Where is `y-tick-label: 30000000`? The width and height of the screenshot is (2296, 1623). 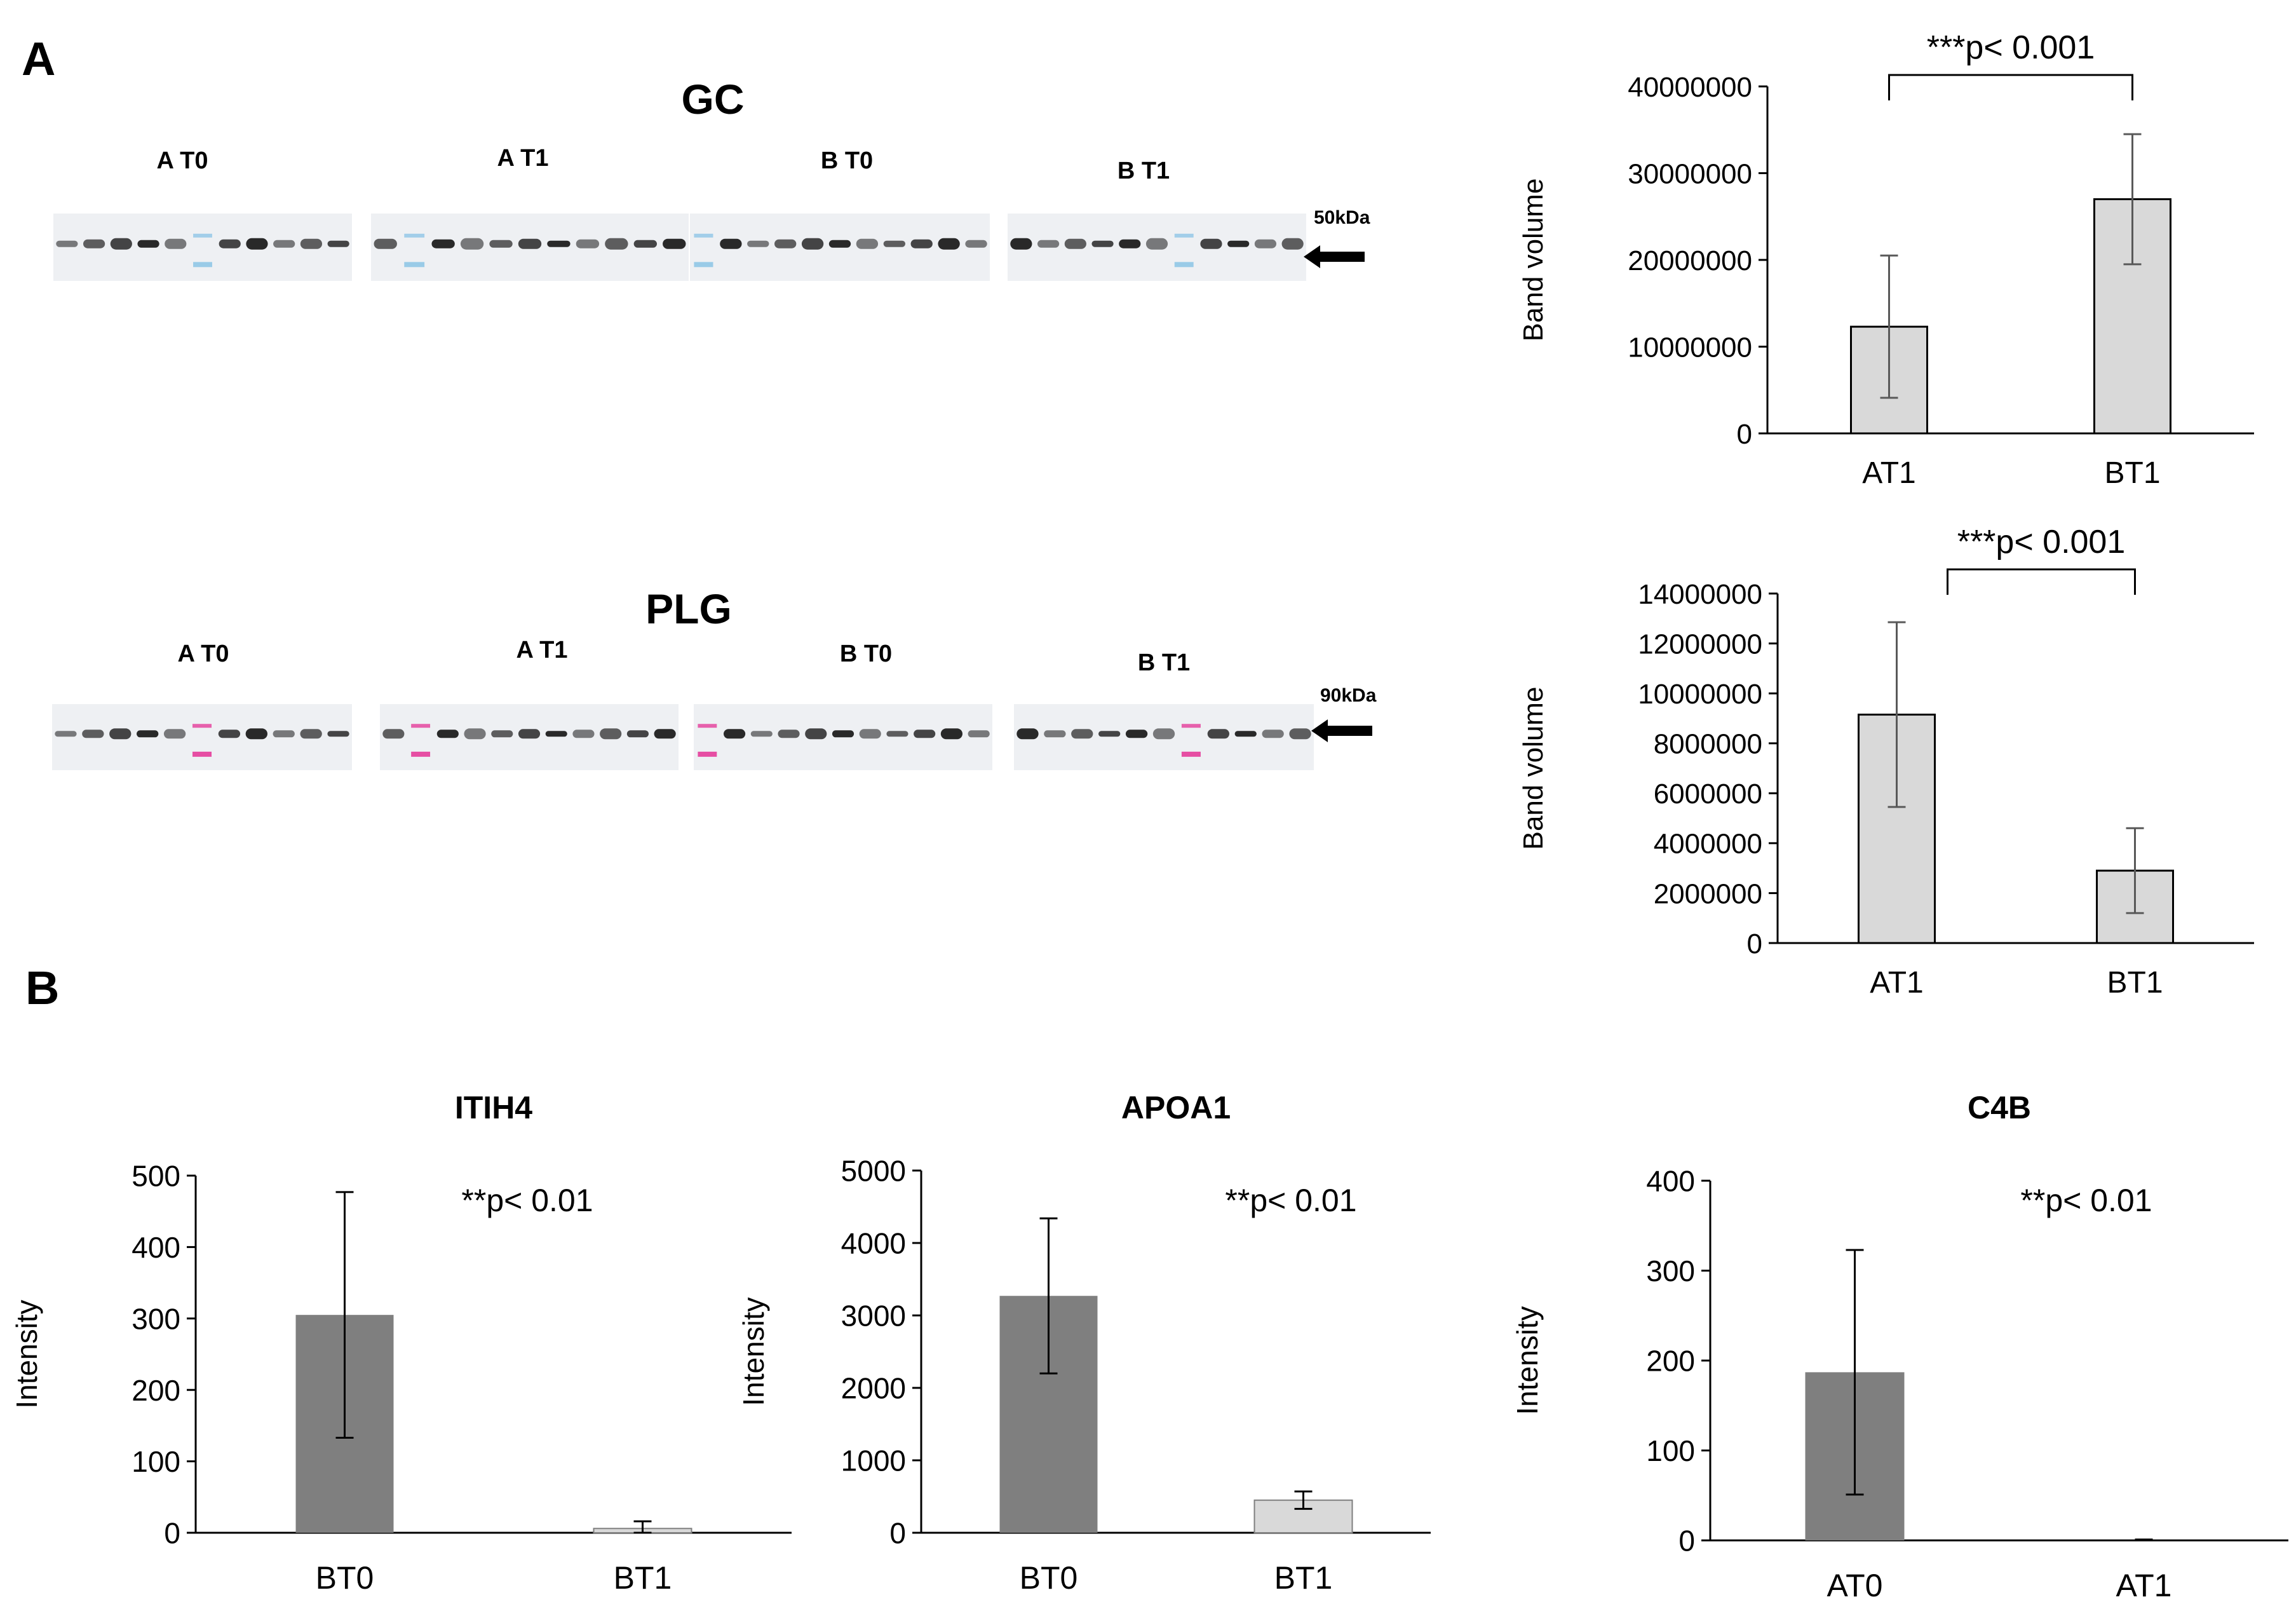 y-tick-label: 30000000 is located at coordinates (1690, 174).